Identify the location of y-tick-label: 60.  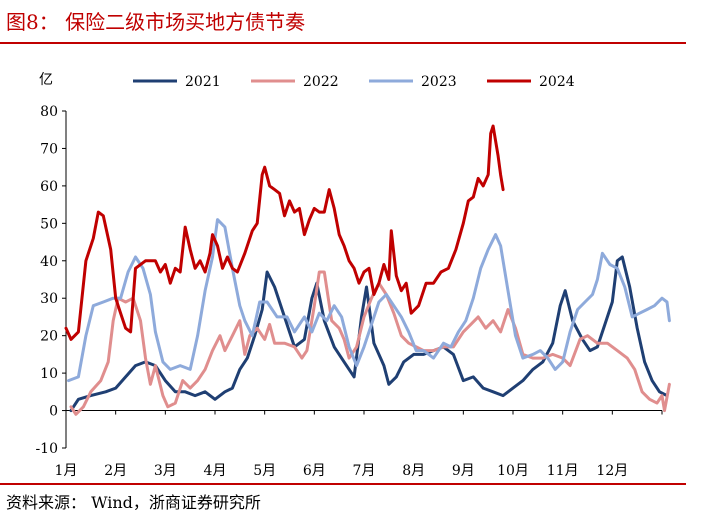
(49, 187).